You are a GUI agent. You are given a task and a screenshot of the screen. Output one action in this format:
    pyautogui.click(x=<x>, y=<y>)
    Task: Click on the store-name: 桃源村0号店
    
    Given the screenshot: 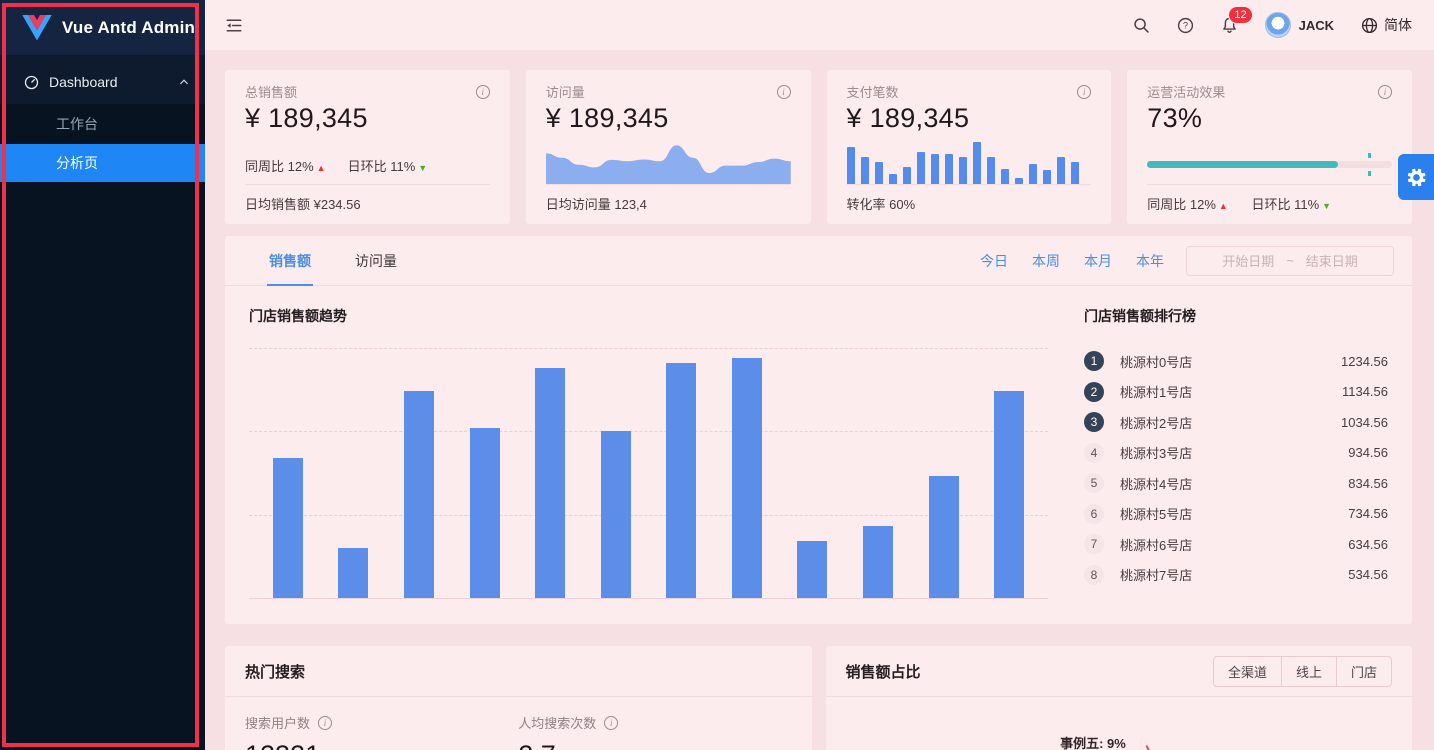 What is the action you would take?
    pyautogui.click(x=1156, y=362)
    